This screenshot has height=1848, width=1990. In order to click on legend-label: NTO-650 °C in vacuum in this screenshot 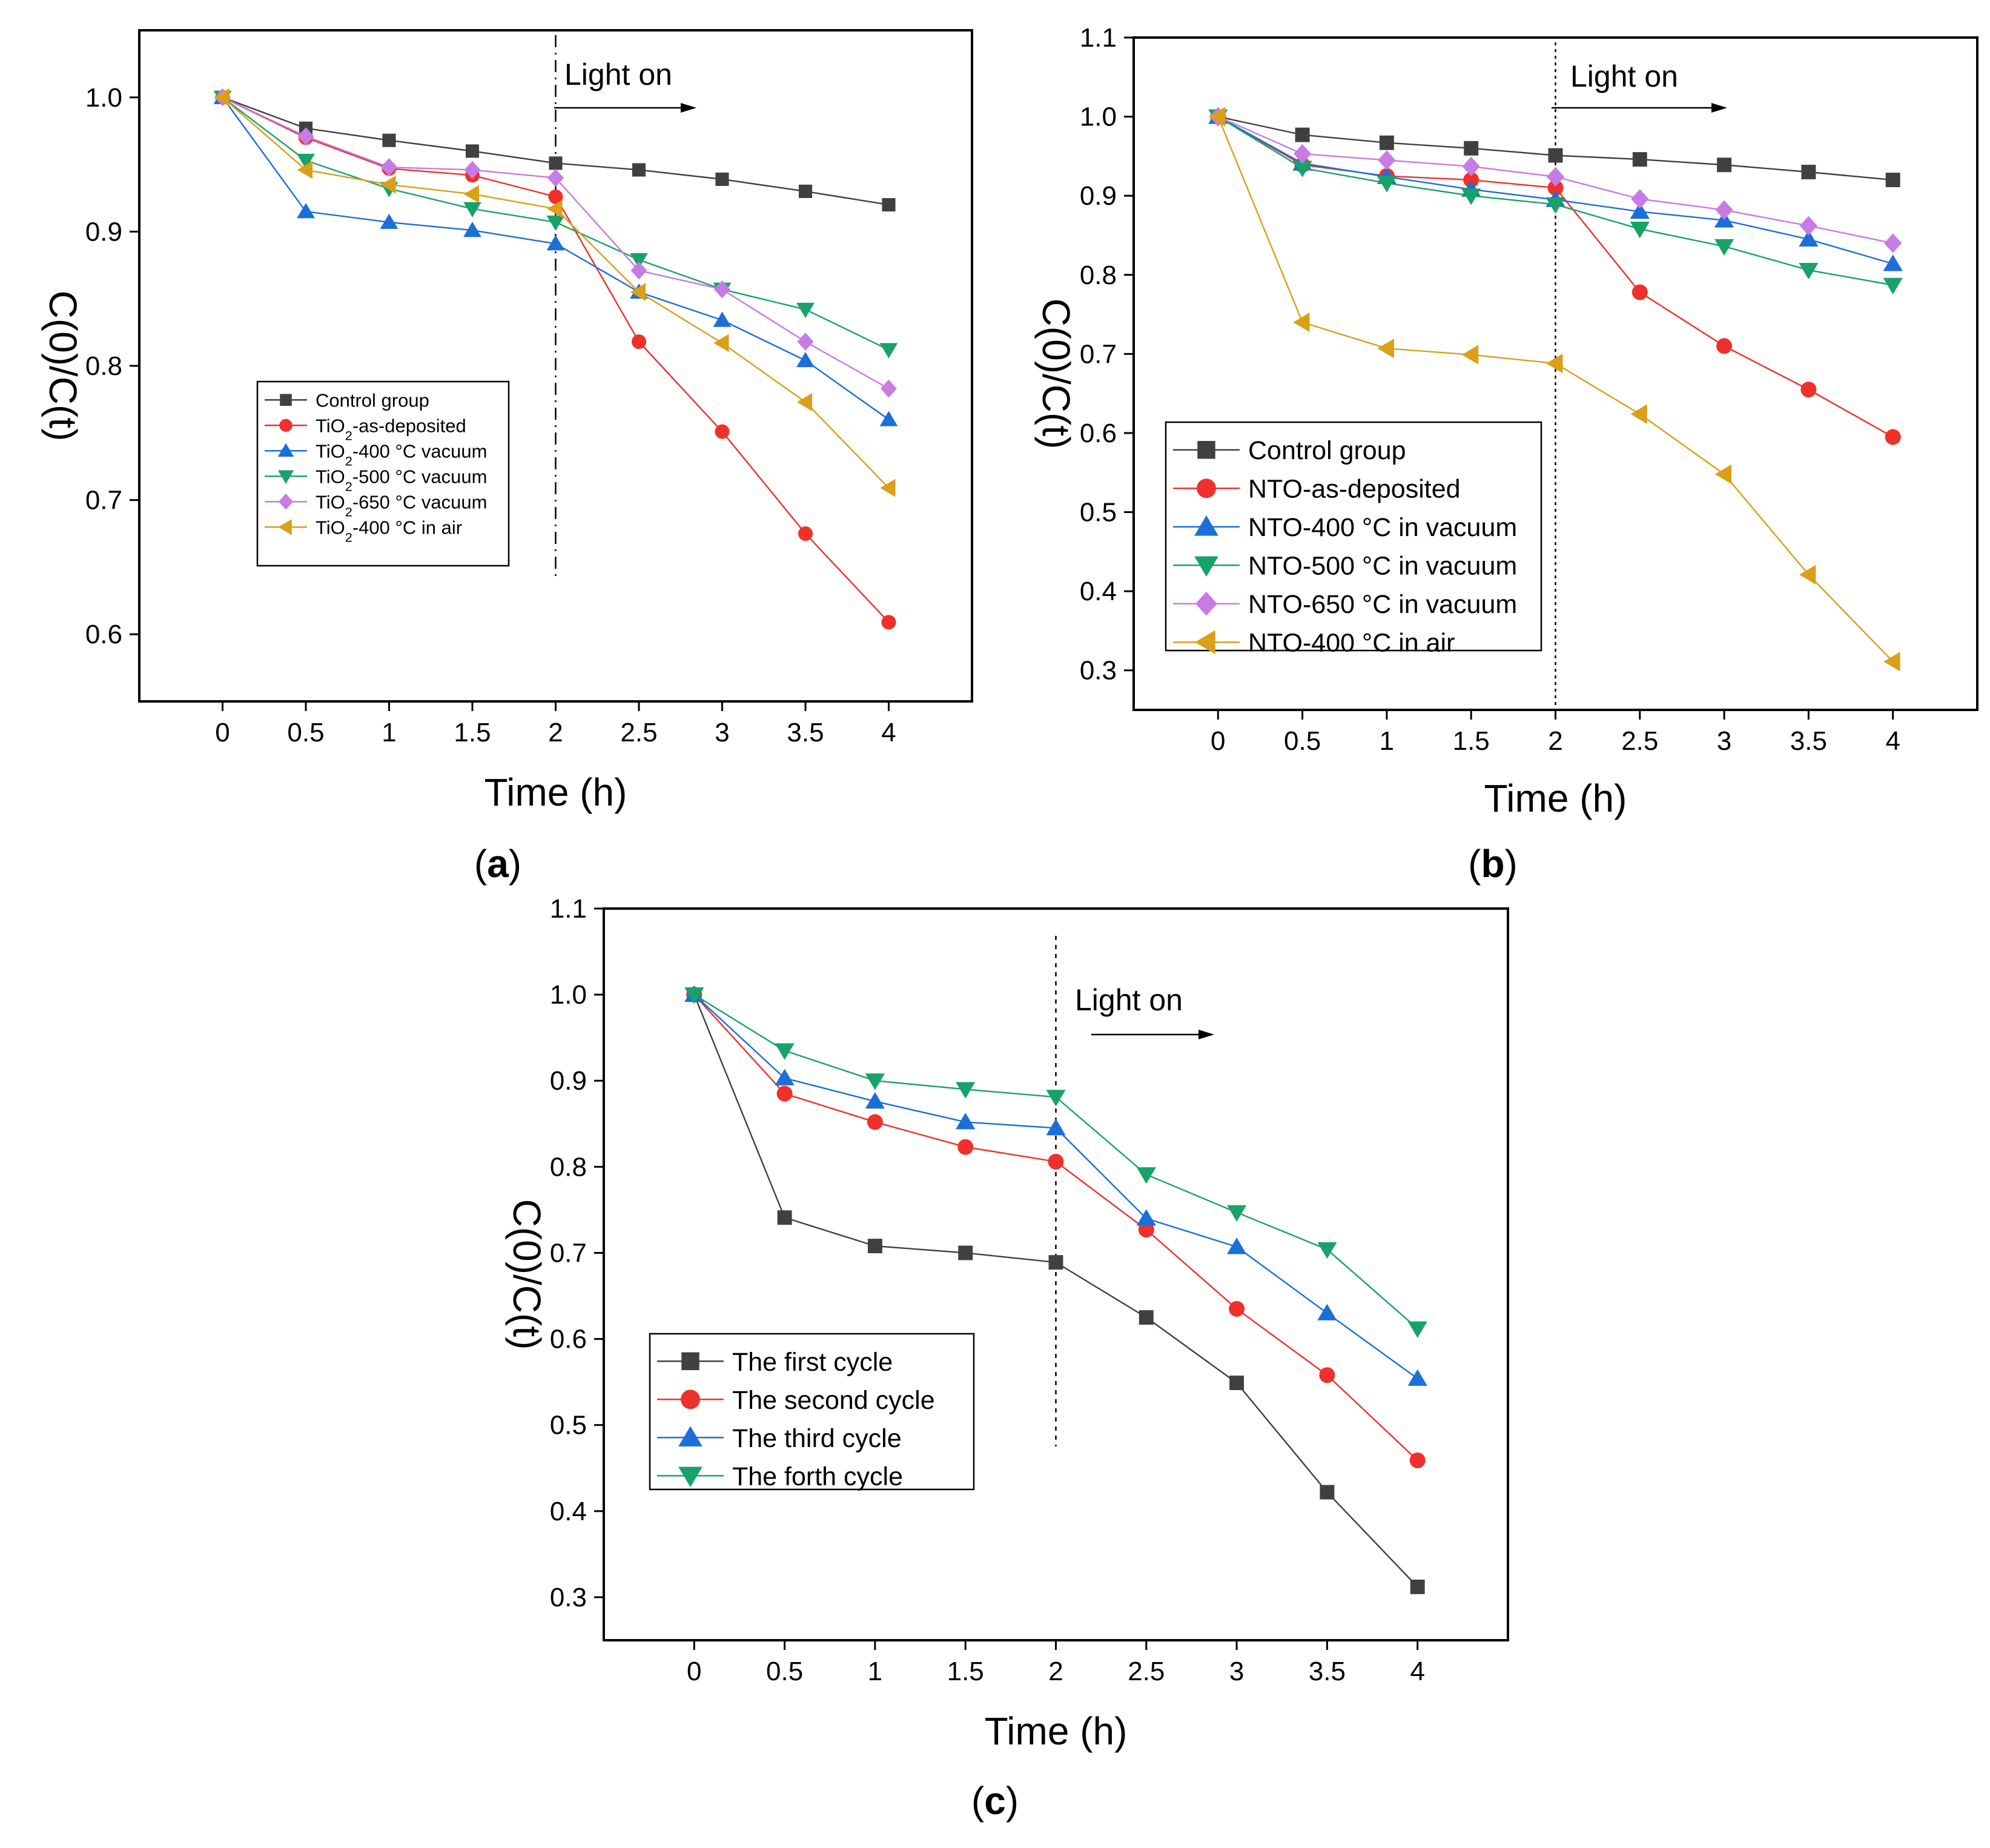, I will do `click(1383, 604)`.